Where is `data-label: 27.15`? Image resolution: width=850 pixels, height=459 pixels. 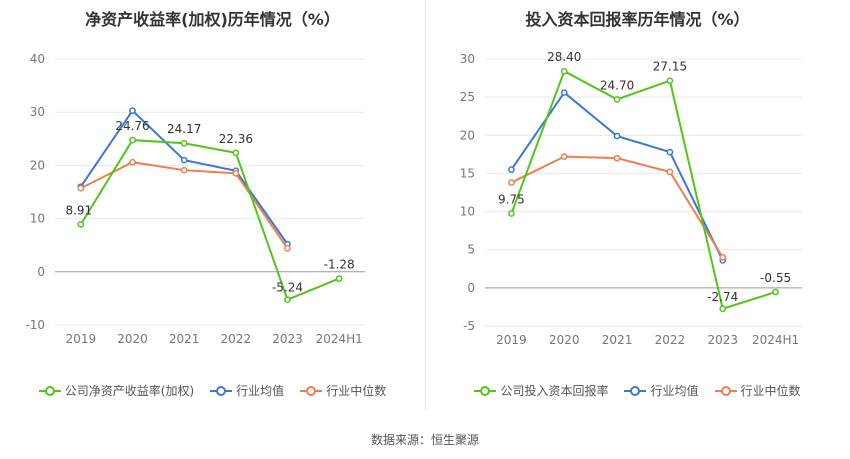
data-label: 27.15 is located at coordinates (670, 67).